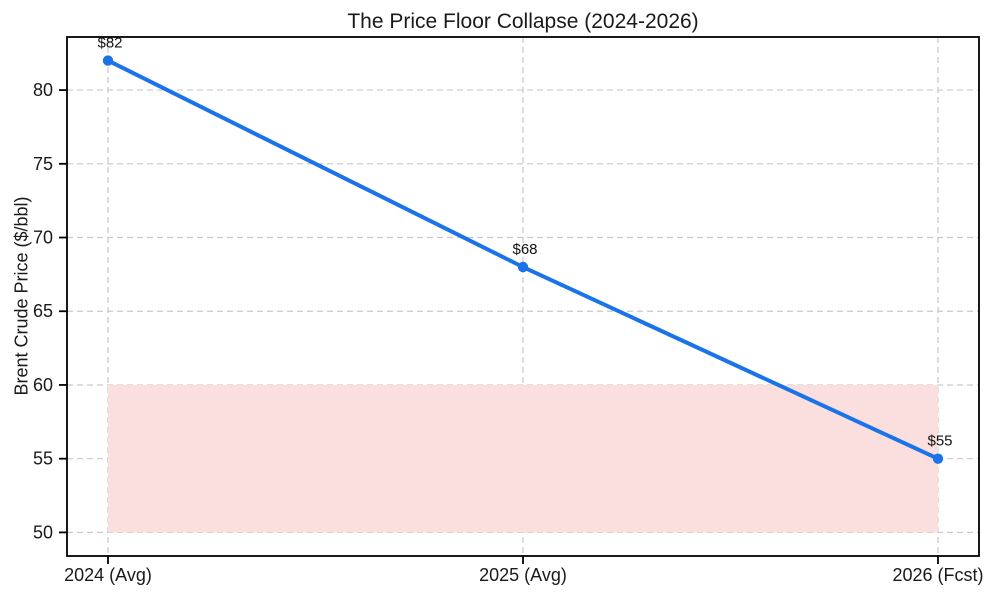  I want to click on data-point-label: $82, so click(109, 43).